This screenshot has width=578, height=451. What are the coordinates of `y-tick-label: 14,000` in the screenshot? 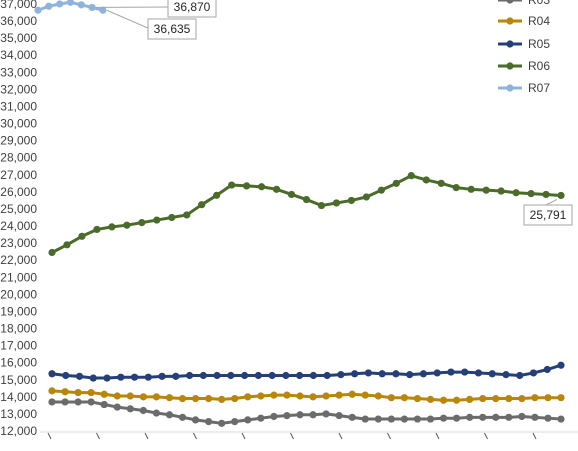 It's located at (18, 397).